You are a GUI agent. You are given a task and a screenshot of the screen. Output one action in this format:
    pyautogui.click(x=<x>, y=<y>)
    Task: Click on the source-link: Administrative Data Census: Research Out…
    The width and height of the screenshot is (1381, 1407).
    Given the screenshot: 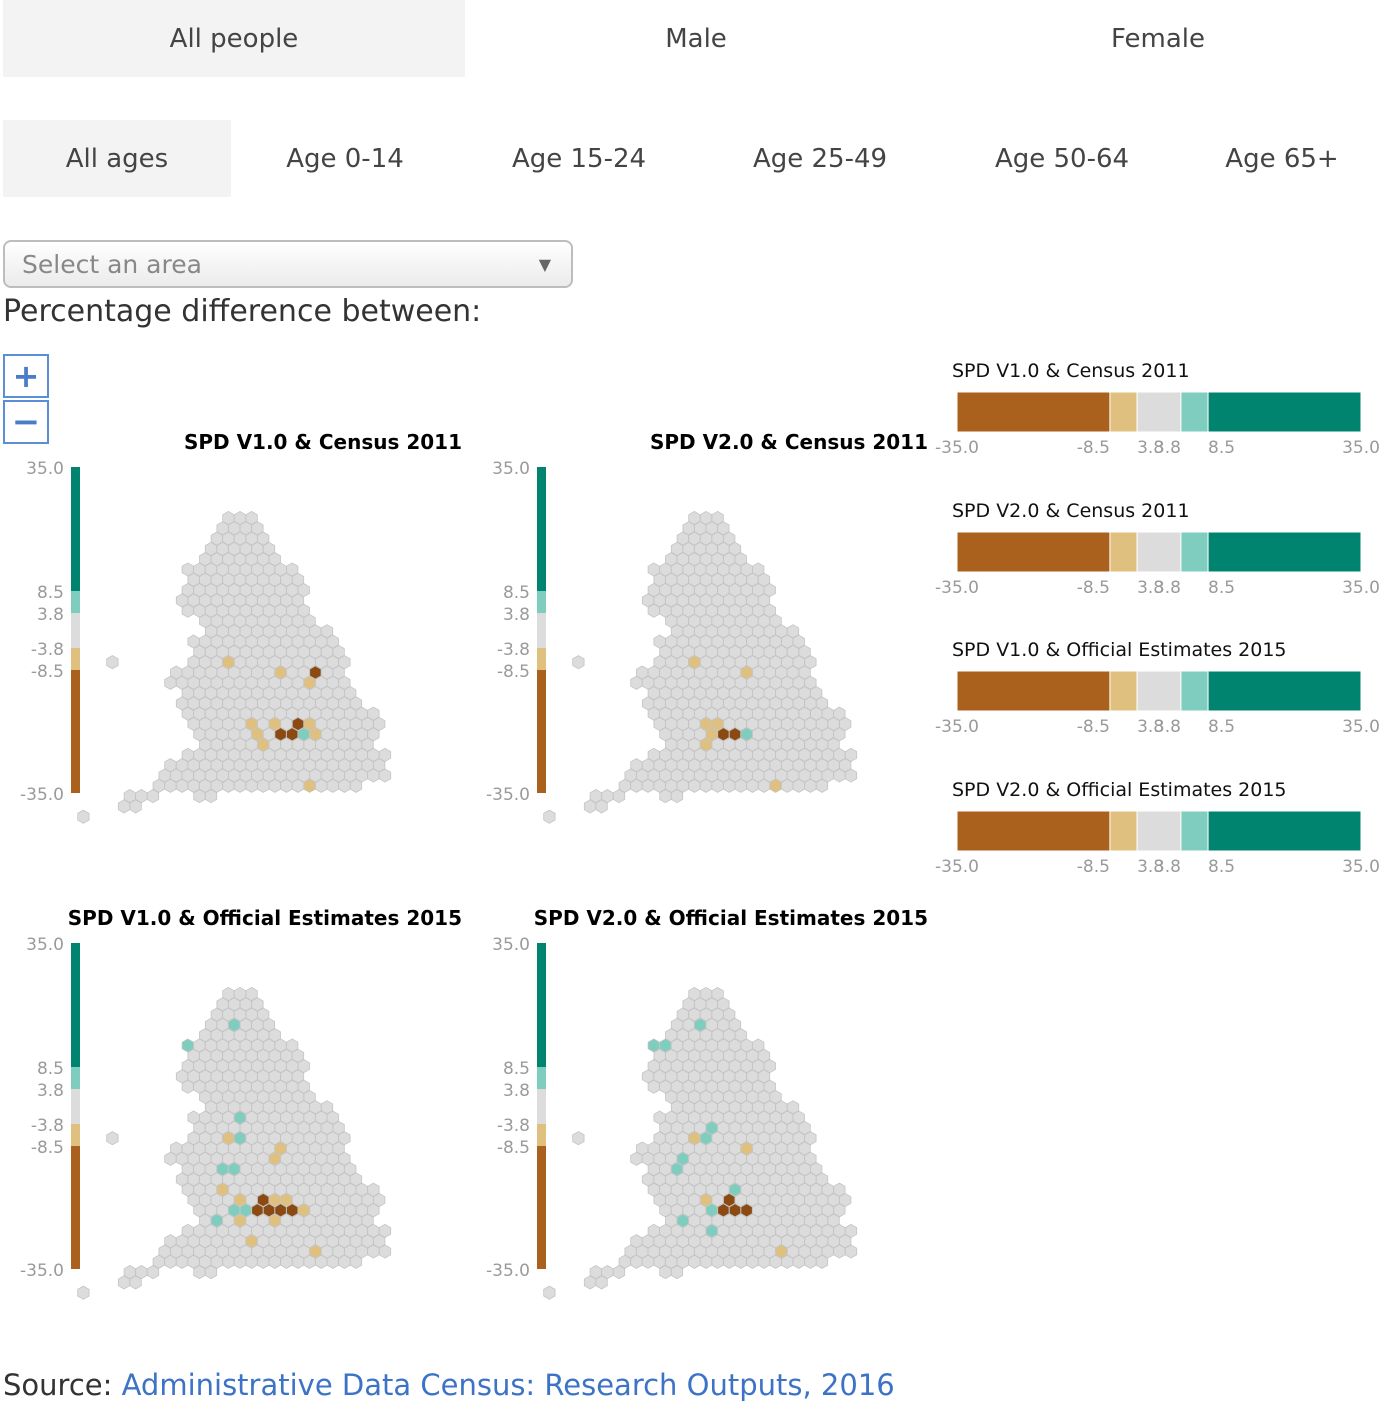 What is the action you would take?
    pyautogui.click(x=508, y=1385)
    